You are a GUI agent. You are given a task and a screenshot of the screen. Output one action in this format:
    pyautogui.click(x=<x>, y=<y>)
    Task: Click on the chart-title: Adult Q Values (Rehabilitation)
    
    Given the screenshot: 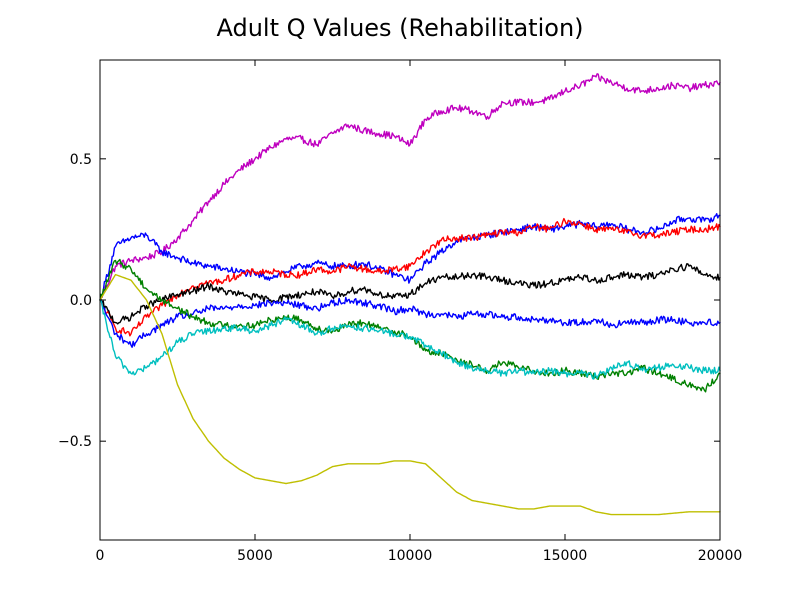 What is the action you would take?
    pyautogui.click(x=399, y=28)
    